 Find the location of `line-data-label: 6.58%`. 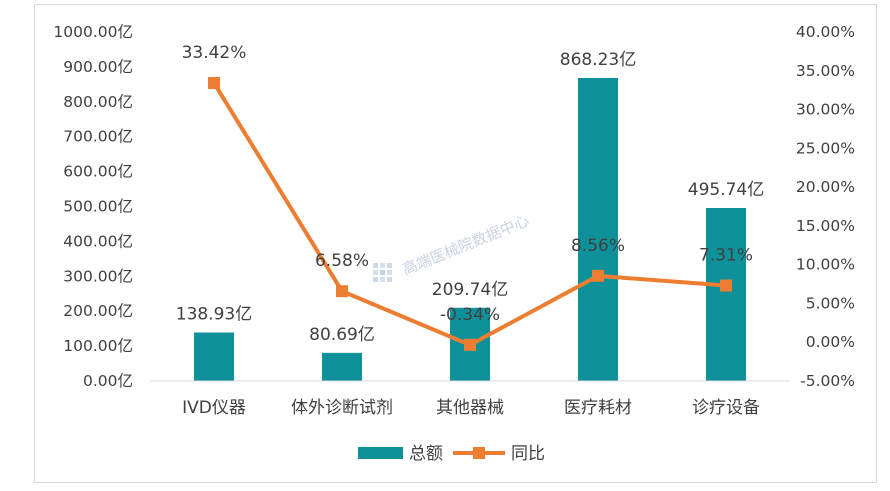

line-data-label: 6.58% is located at coordinates (342, 261).